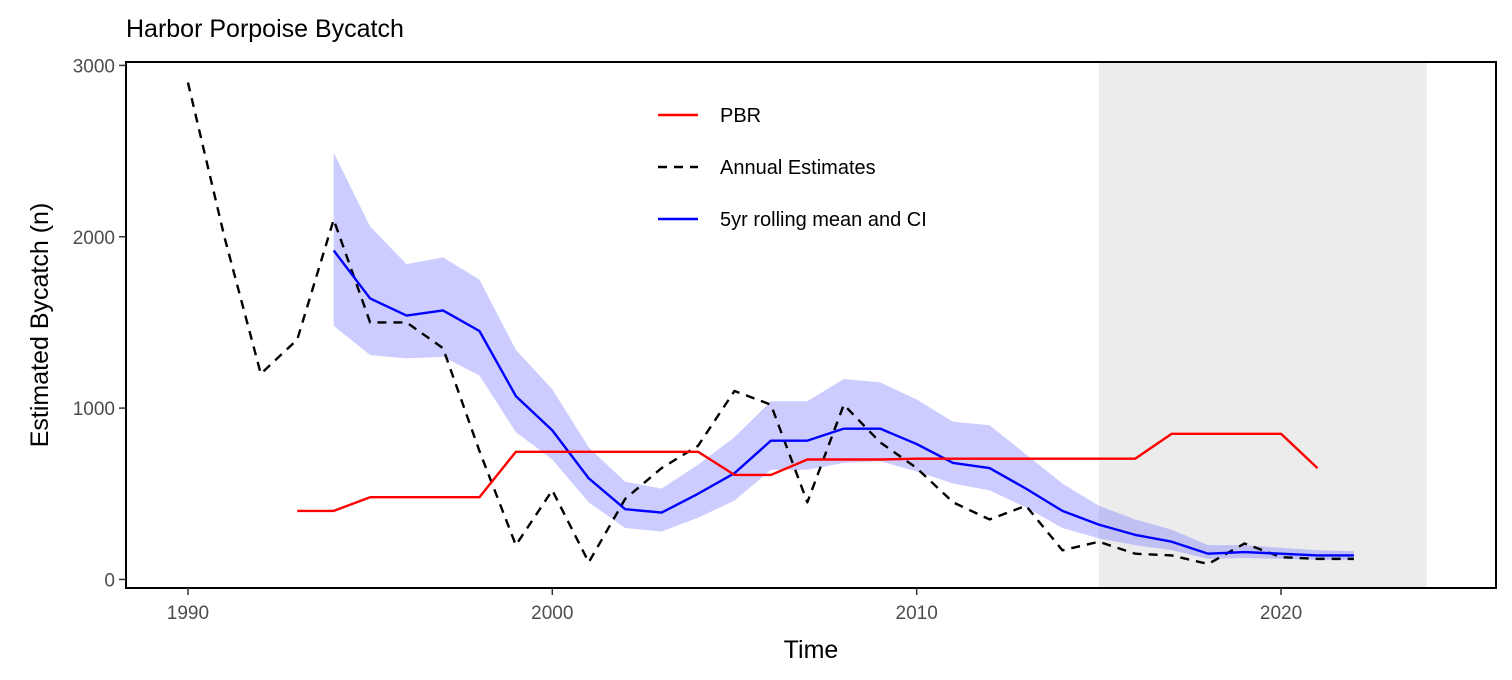 The image size is (1512, 680). I want to click on x-tick-label-2000: 2000, so click(552, 613).